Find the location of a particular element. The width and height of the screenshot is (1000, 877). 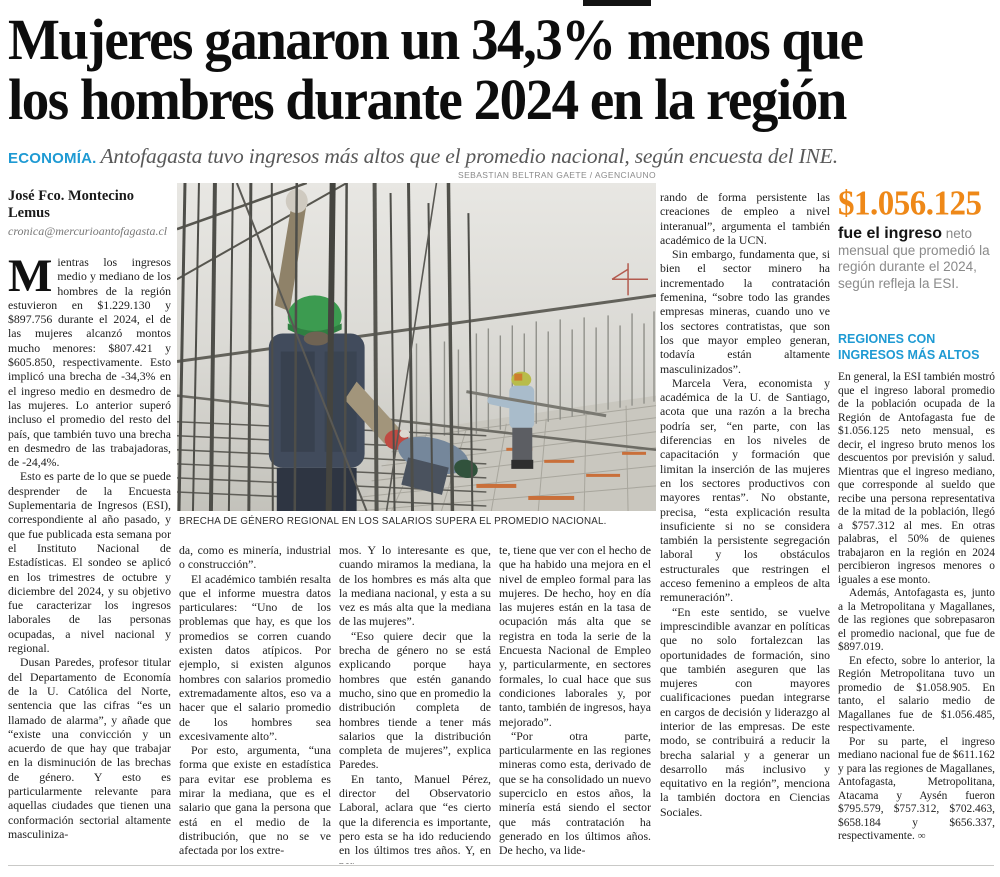

bottom-rule is located at coordinates (501, 865).